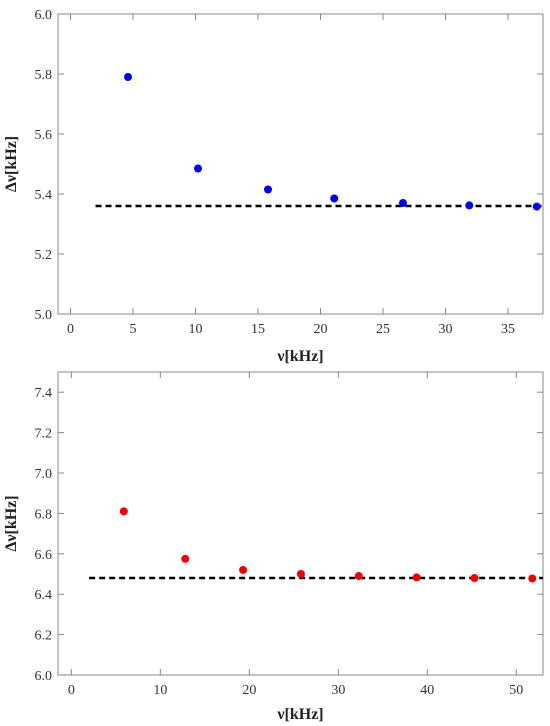 The image size is (550, 726). What do you see at coordinates (44, 474) in the screenshot?
I see `y-tick-label: 7.0` at bounding box center [44, 474].